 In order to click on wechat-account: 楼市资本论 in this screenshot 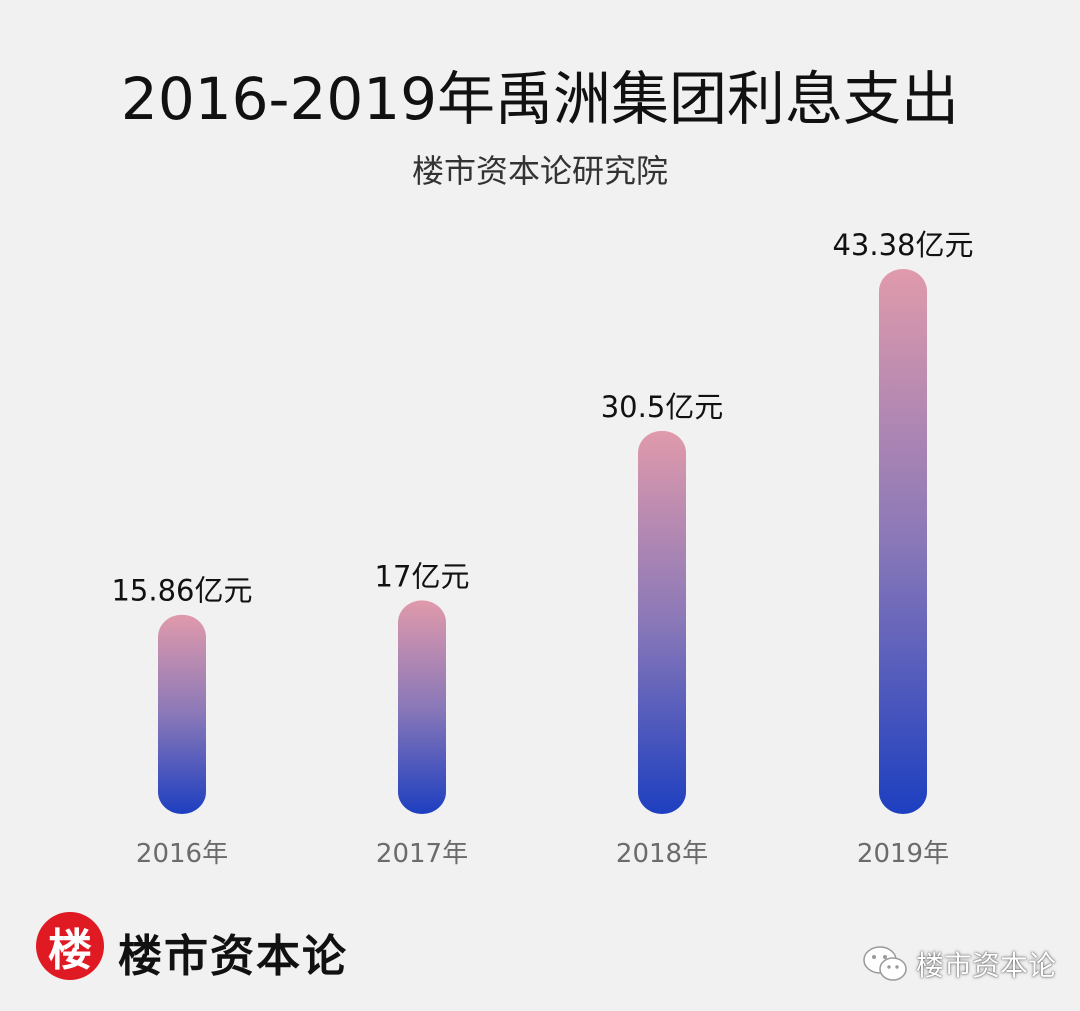, I will do `click(959, 964)`.